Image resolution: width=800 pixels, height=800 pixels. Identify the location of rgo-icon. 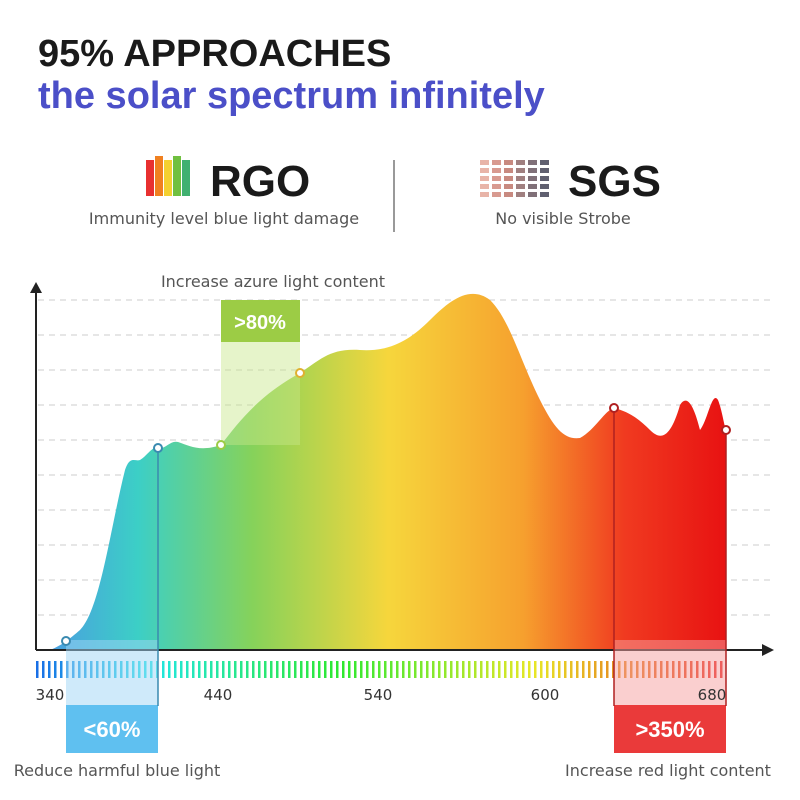
(168, 176).